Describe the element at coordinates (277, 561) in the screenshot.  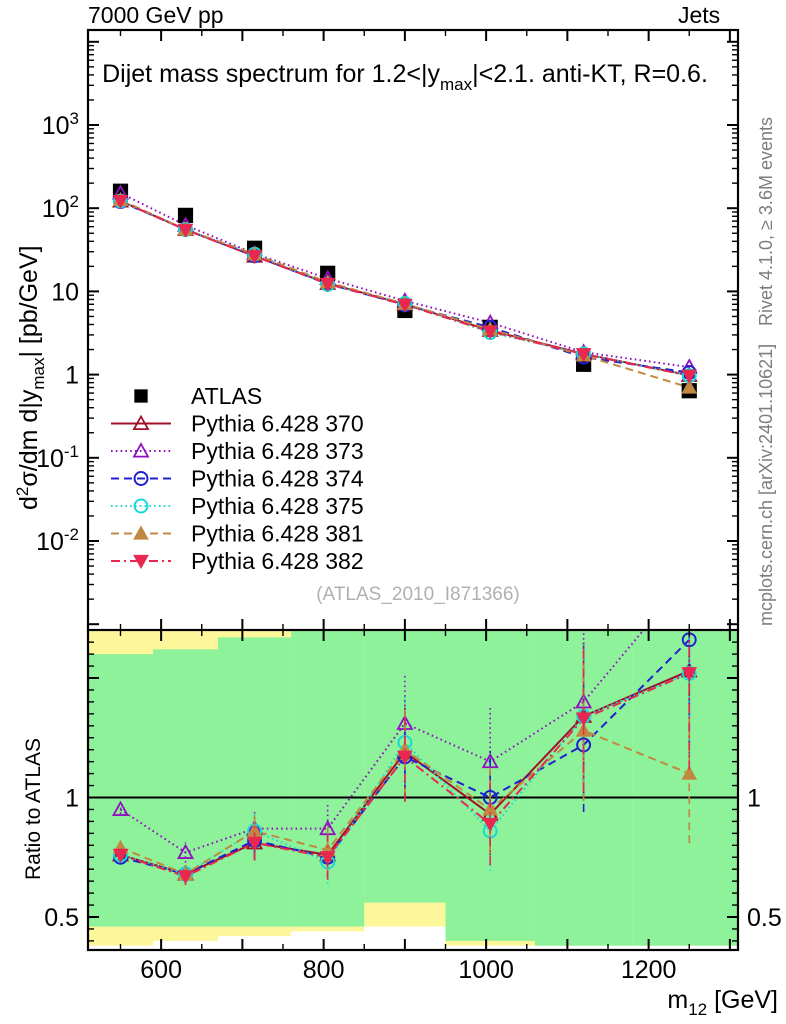
I see `legend-label: Pythia 6.428 382` at that location.